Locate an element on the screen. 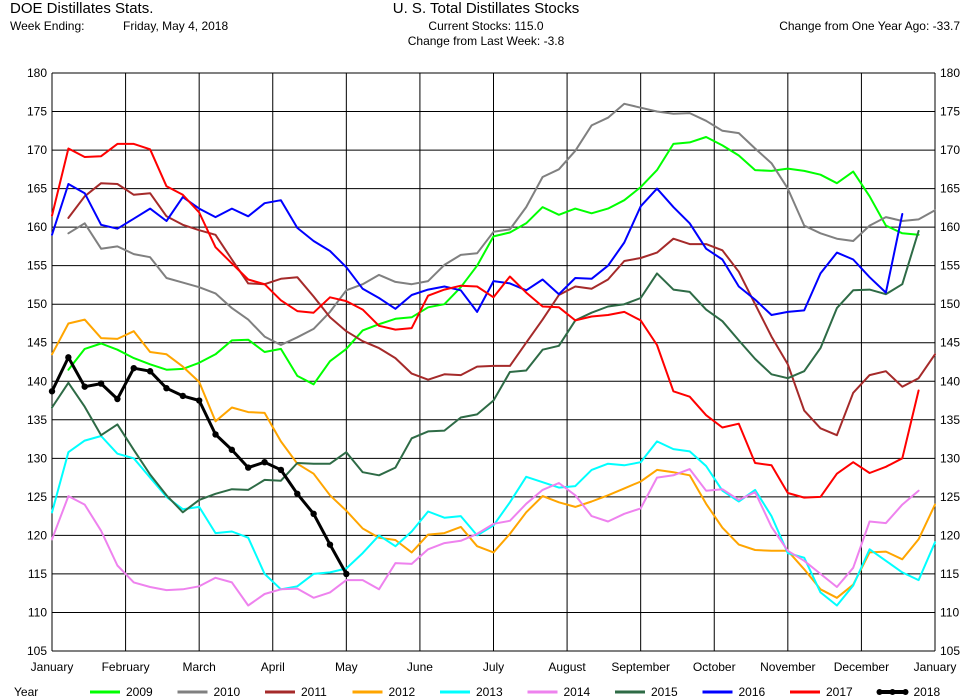  legend-label-2009: 2009 is located at coordinates (139, 692).